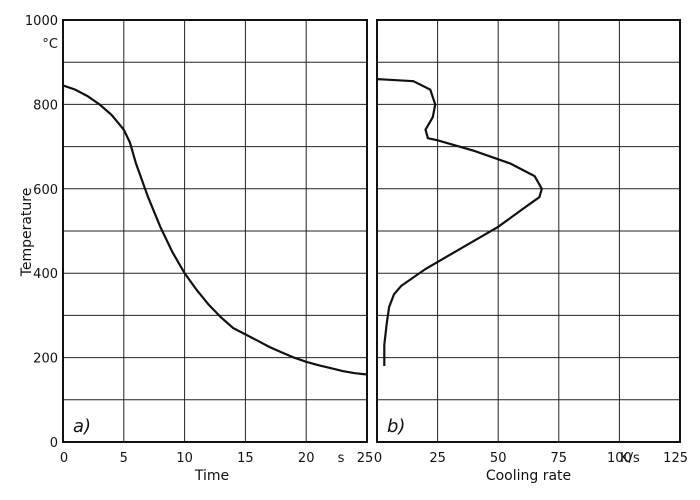  Describe the element at coordinates (45, 190) in the screenshot. I see `y-tick-label: 600` at that location.